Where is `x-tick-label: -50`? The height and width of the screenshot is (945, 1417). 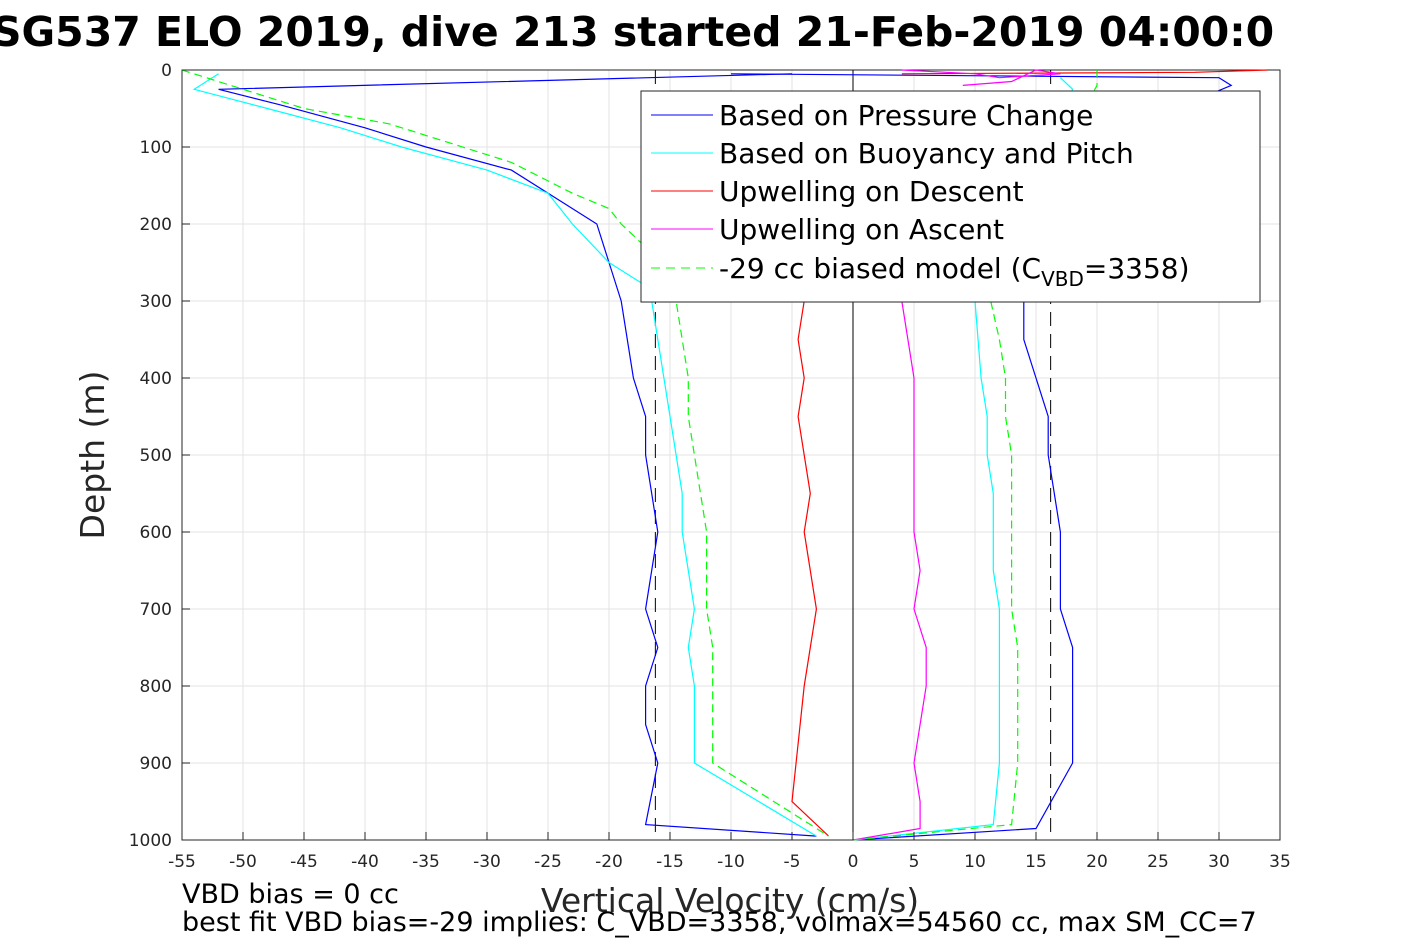 x-tick-label: -50 is located at coordinates (243, 862).